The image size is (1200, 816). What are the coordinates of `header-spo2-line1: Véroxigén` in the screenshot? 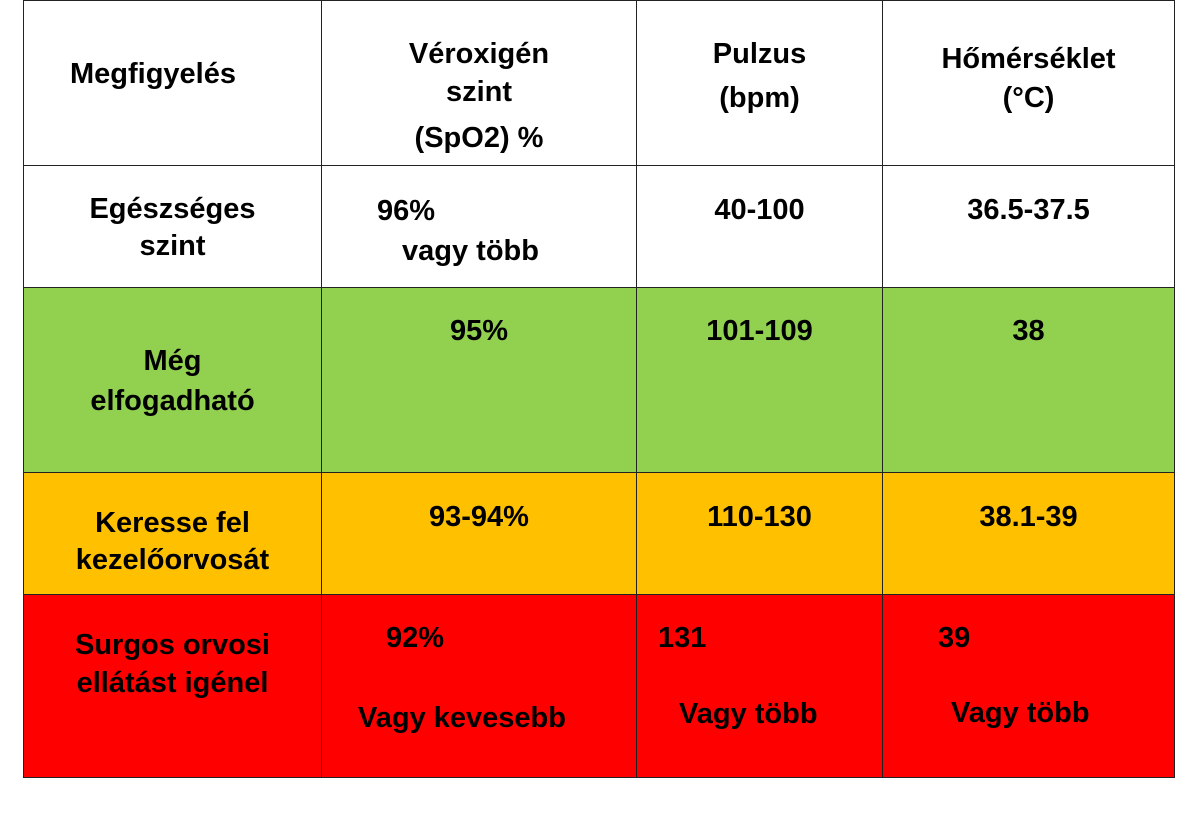 It's located at (479, 54).